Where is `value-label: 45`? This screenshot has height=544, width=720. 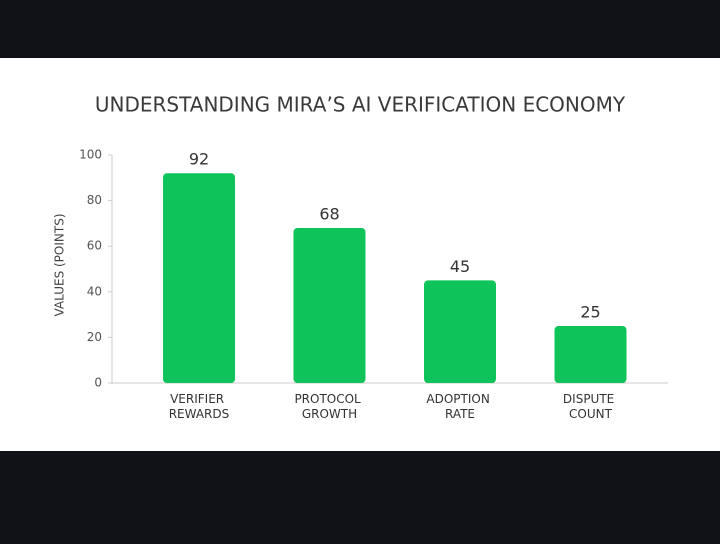
value-label: 45 is located at coordinates (460, 266).